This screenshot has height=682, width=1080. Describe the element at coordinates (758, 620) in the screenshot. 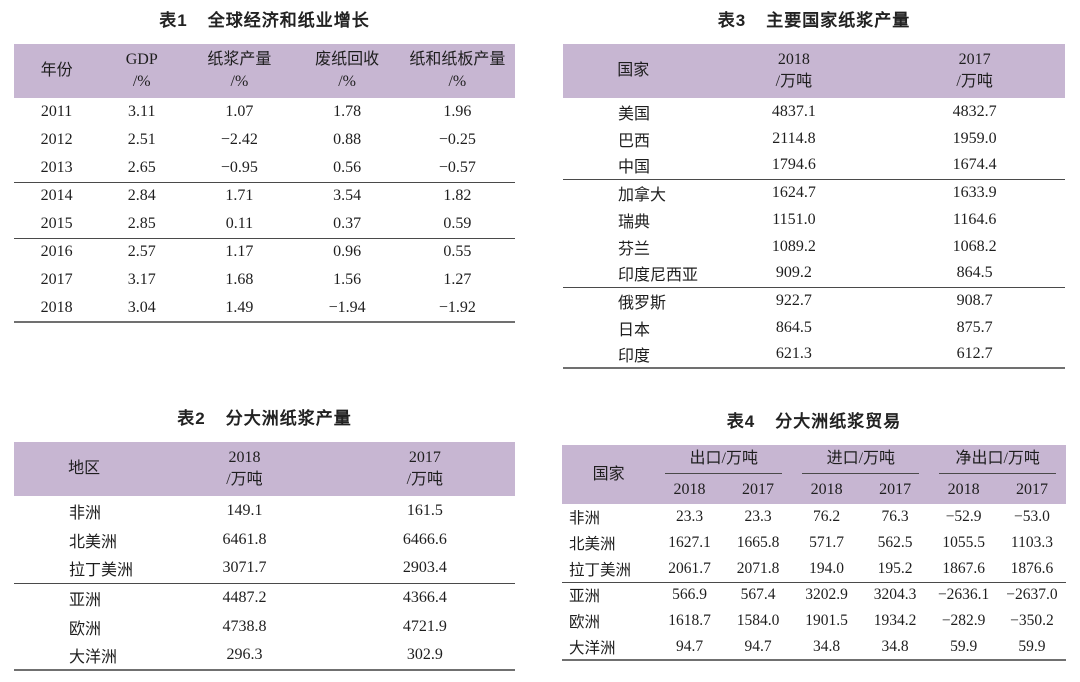

I see `value-cell: 1584.0` at that location.